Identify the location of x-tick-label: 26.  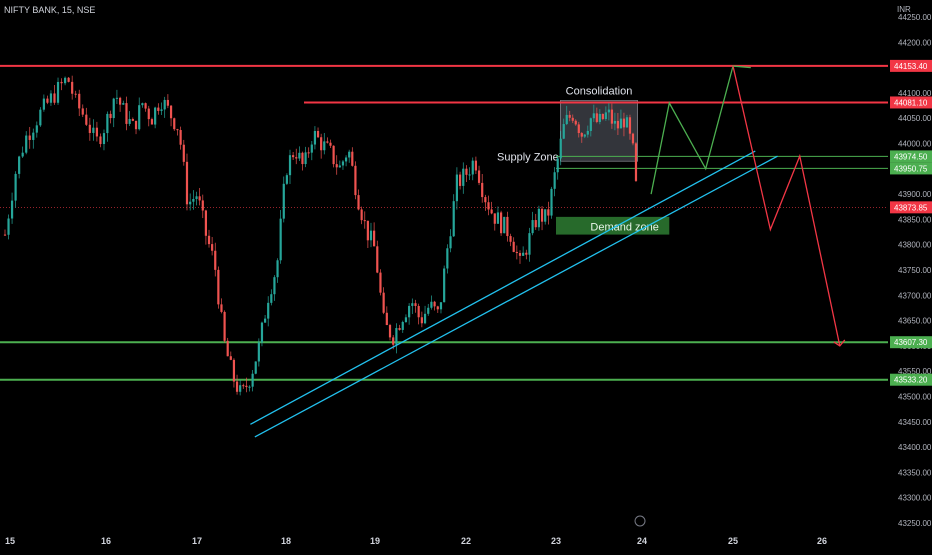
(822, 541).